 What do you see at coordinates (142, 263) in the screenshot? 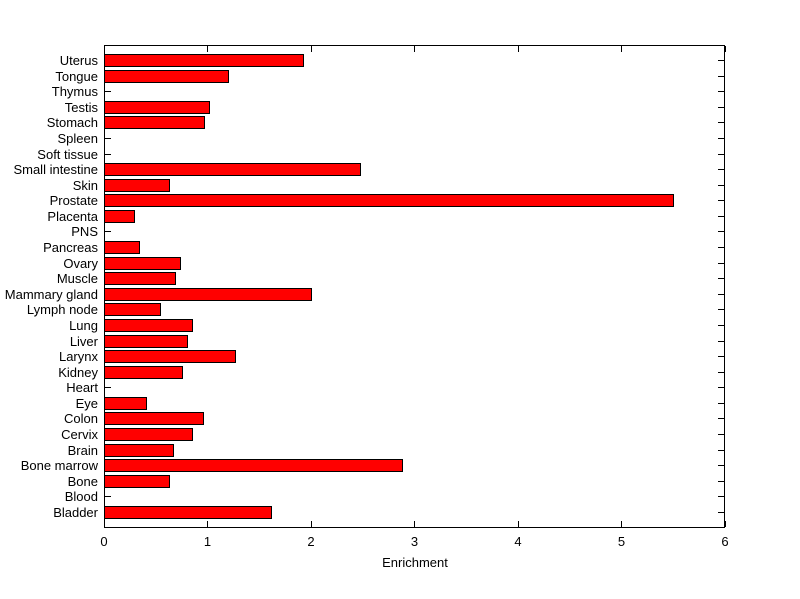
I see `bar-ovary` at bounding box center [142, 263].